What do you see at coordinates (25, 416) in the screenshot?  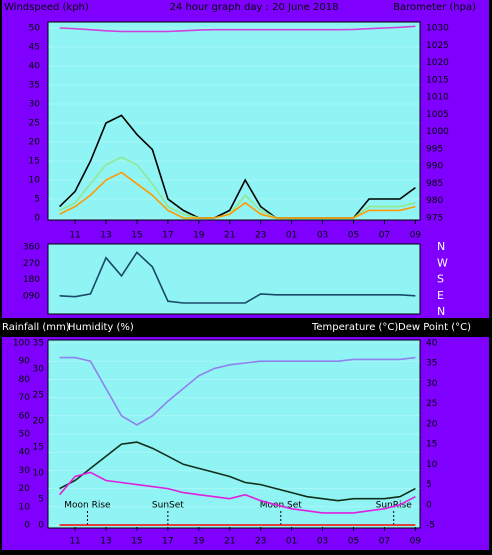 I see `y-tick-label: 60` at bounding box center [25, 416].